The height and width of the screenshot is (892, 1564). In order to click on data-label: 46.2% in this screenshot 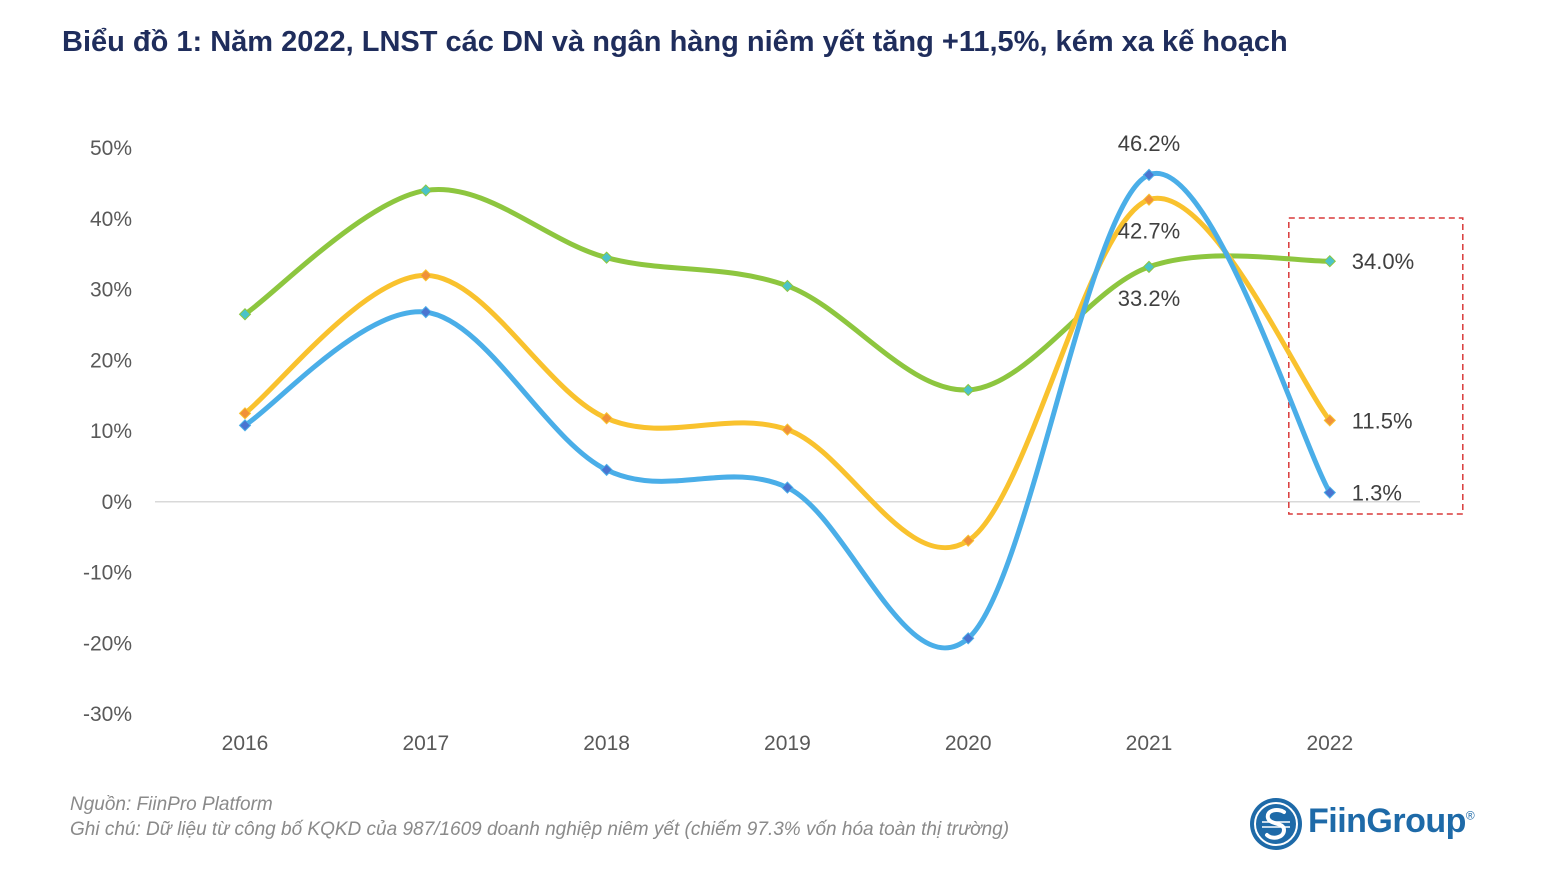, I will do `click(1149, 143)`.